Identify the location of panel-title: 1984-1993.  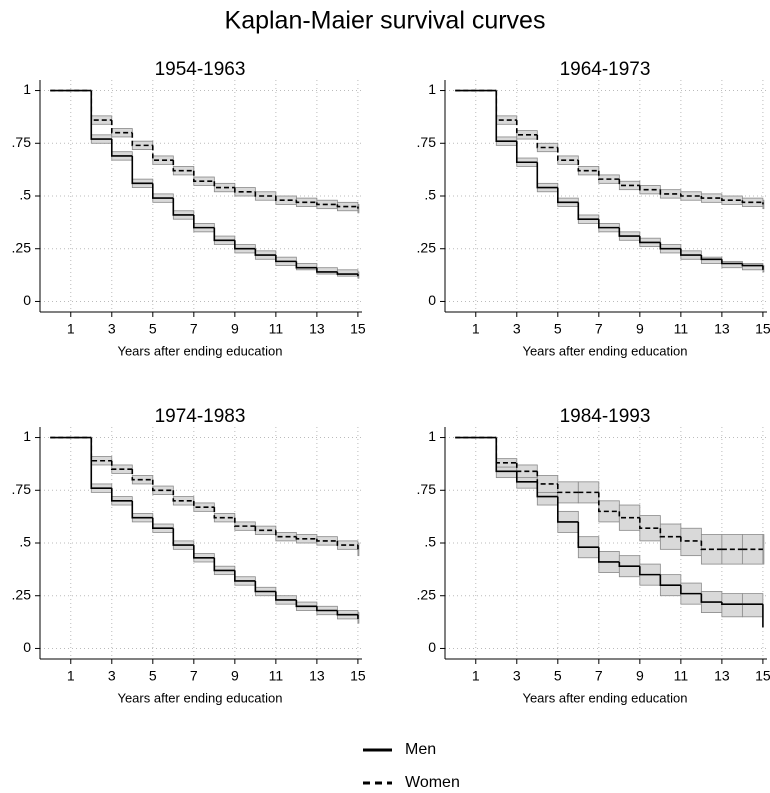
(605, 416).